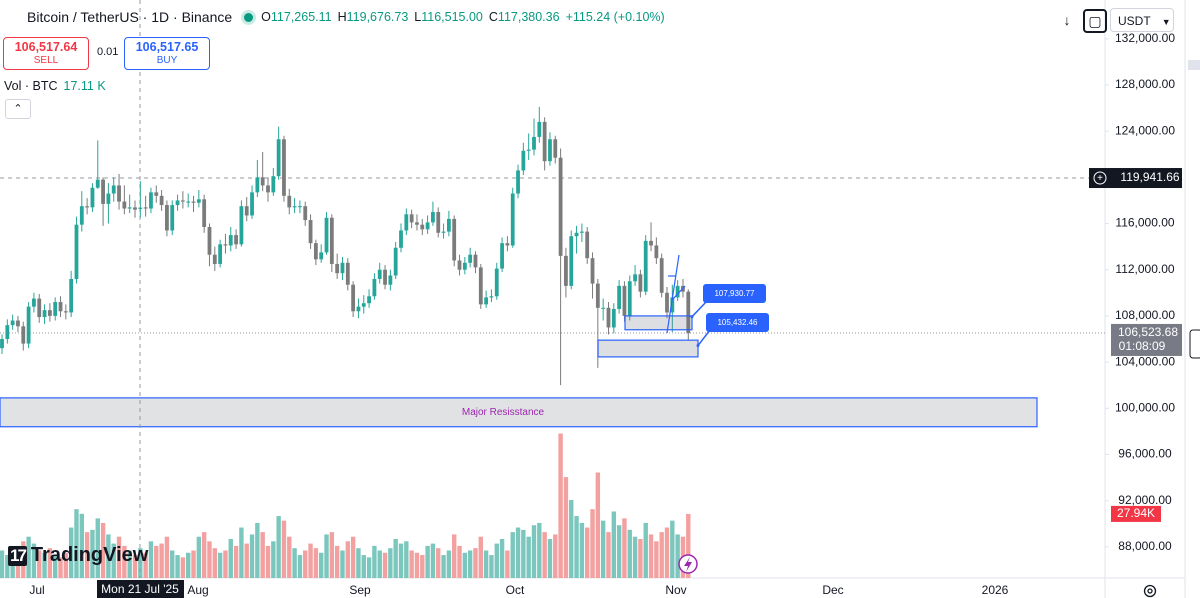 Image resolution: width=1200 pixels, height=598 pixels. What do you see at coordinates (1194, 344) in the screenshot?
I see `side-button` at bounding box center [1194, 344].